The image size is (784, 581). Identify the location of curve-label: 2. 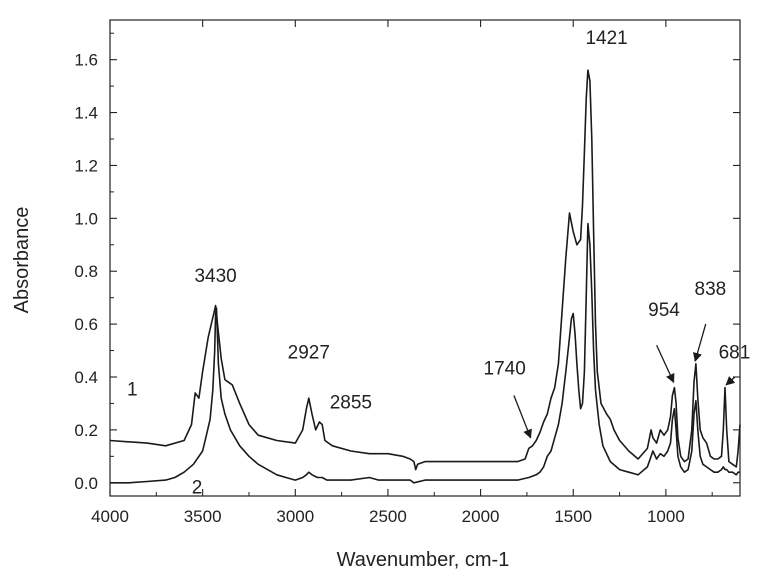
(197, 487).